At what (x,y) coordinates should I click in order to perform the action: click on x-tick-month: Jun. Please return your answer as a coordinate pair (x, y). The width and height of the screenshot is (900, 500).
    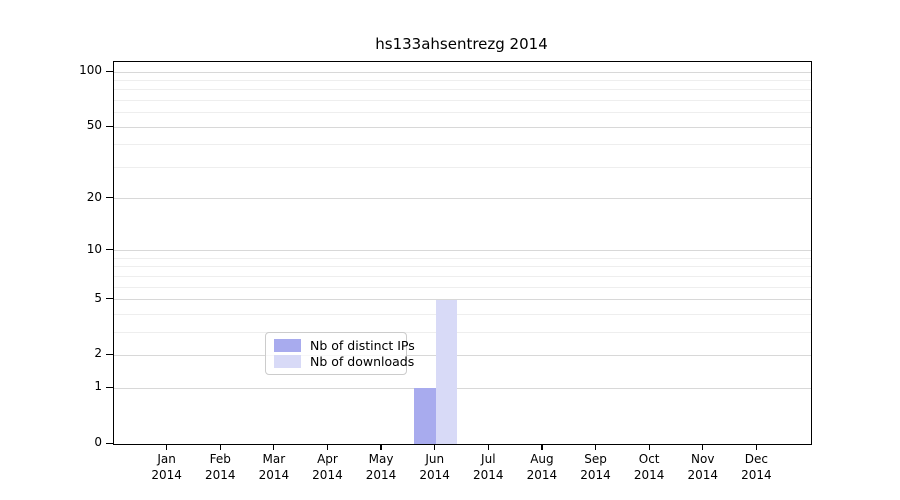
    Looking at the image, I should click on (435, 459).